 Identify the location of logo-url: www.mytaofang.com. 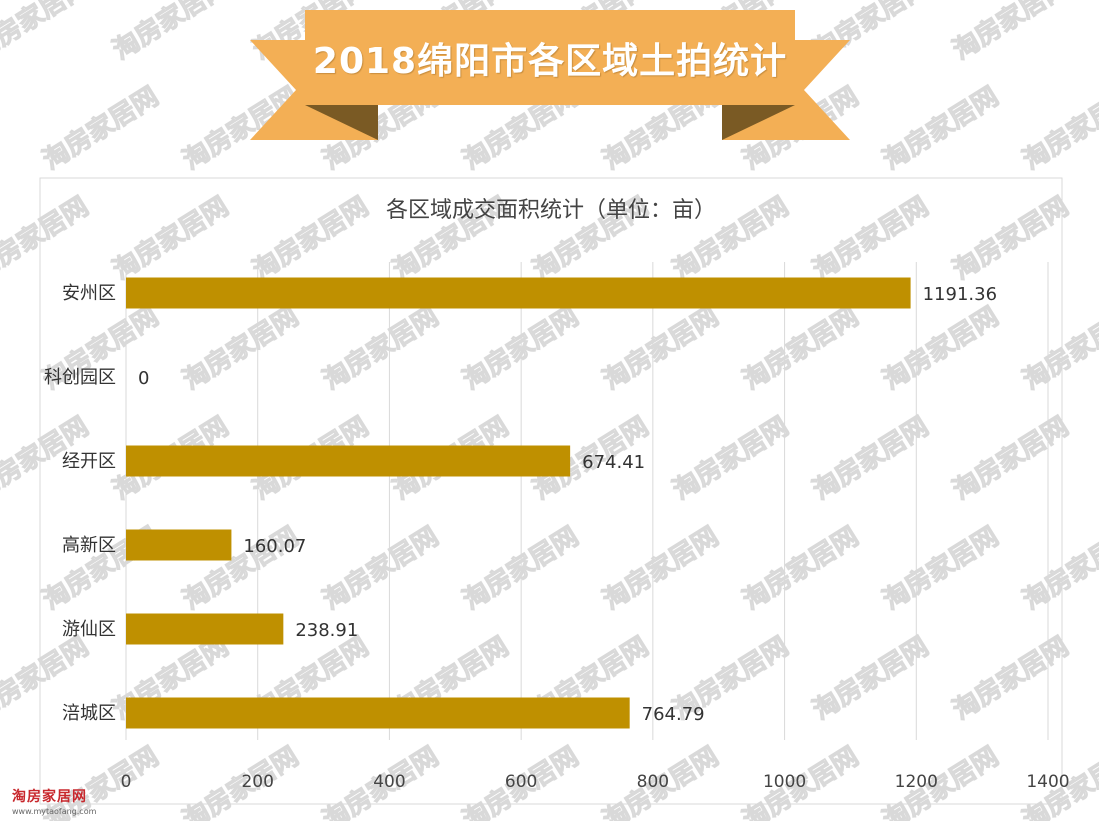
(54, 811).